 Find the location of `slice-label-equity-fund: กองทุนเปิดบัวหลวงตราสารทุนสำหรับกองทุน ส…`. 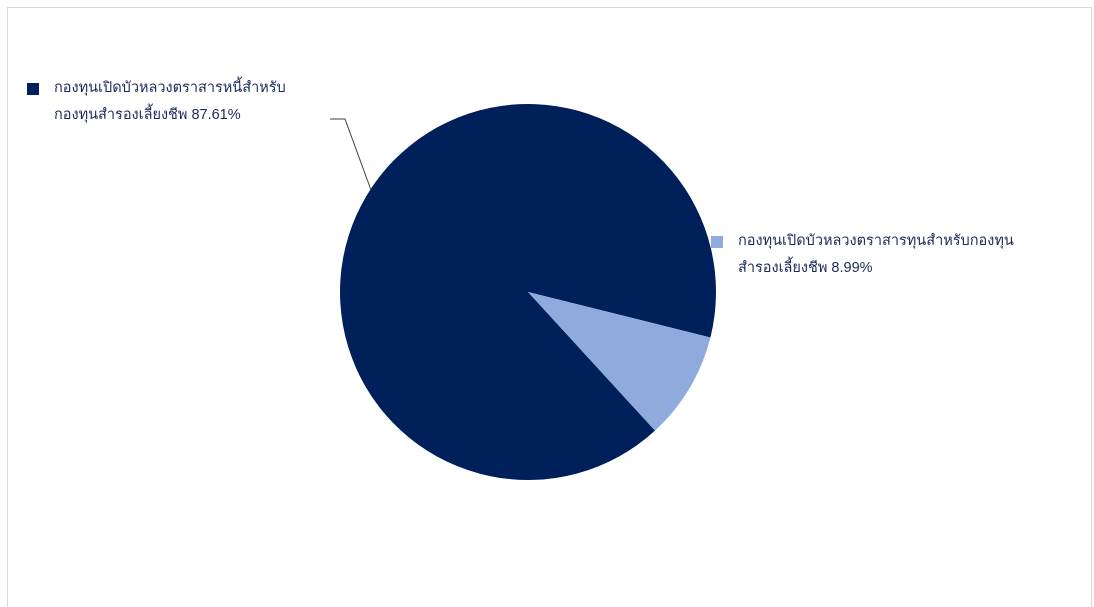

slice-label-equity-fund: กองทุนเปิดบัวหลวงตราสารทุนสำหรับกองทุน ส… is located at coordinates (862, 255).